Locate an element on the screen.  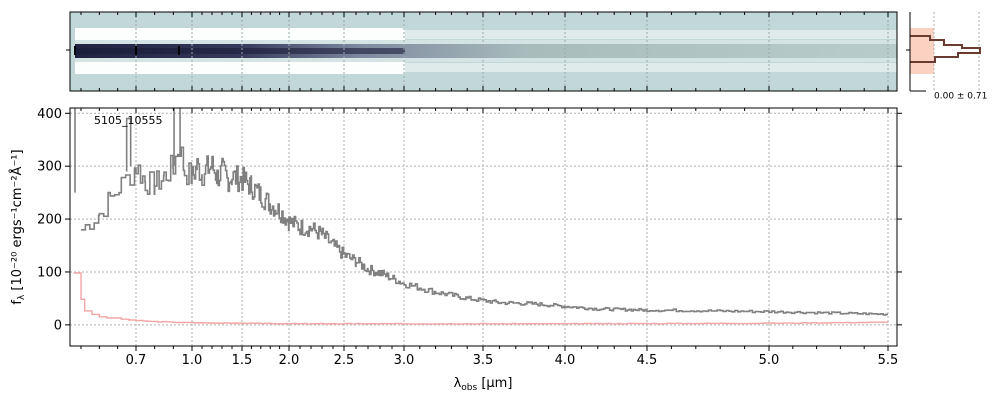
x-tick-label: 4.5 is located at coordinates (647, 360).